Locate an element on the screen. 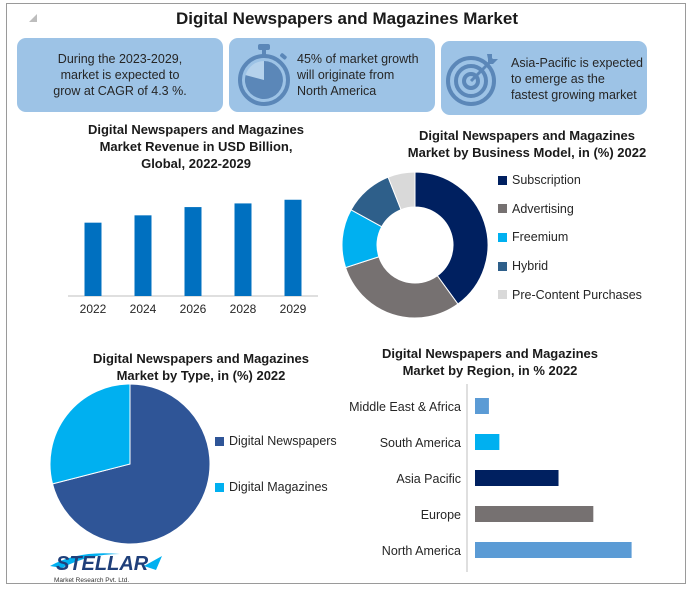 This screenshot has height=591, width=694. pie-legend-digital-magazines: Digital Magazines is located at coordinates (271, 487).